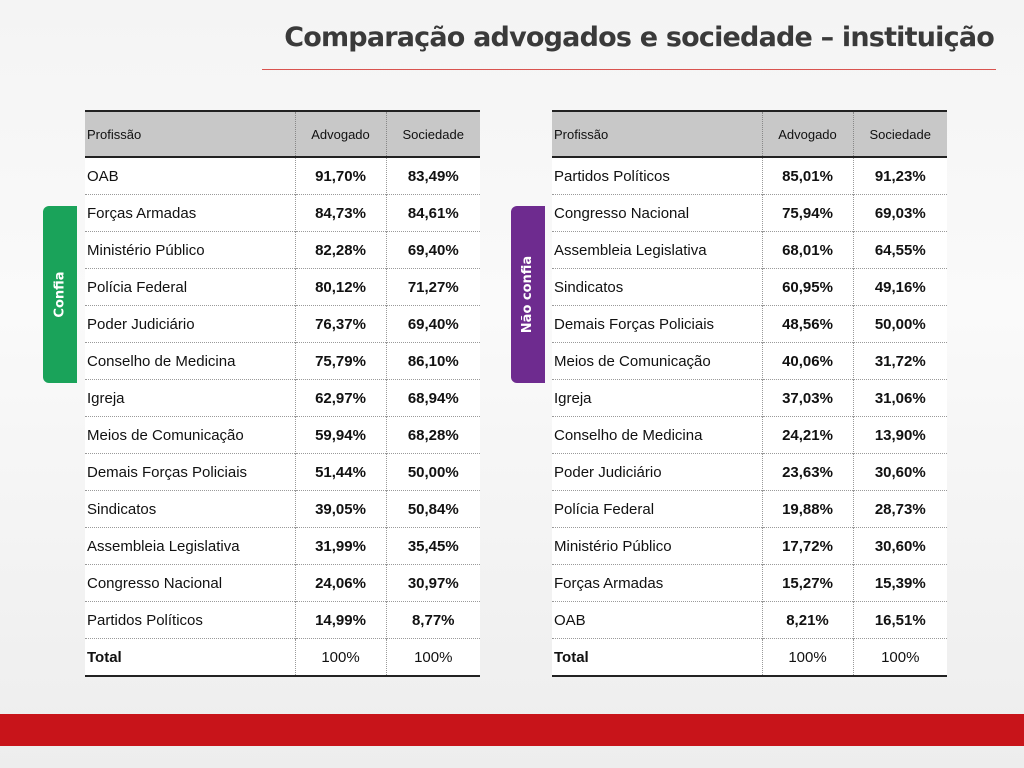  Describe the element at coordinates (340, 213) in the screenshot. I see `cell-advogado: 84,73%` at that location.